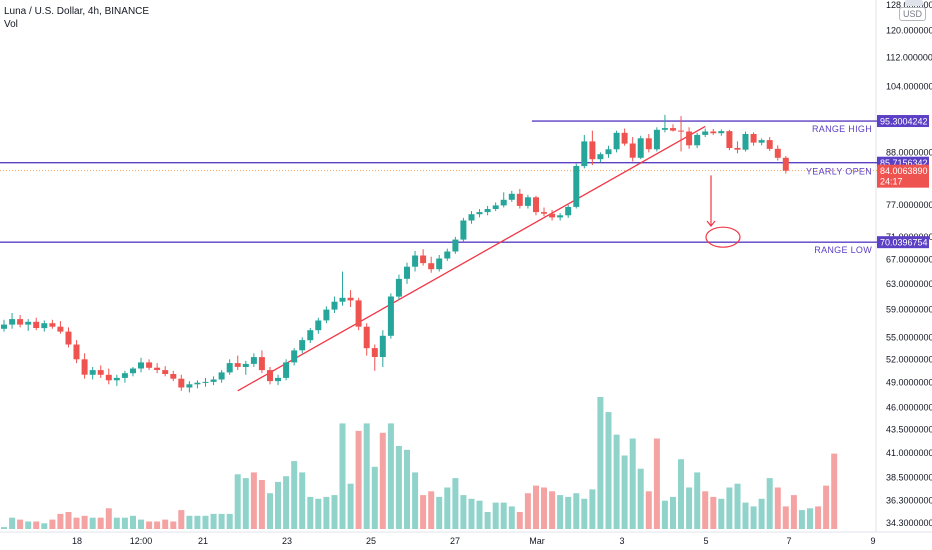 The height and width of the screenshot is (550, 932). Describe the element at coordinates (11, 24) in the screenshot. I see `volume-indicator-label: Vol` at that location.